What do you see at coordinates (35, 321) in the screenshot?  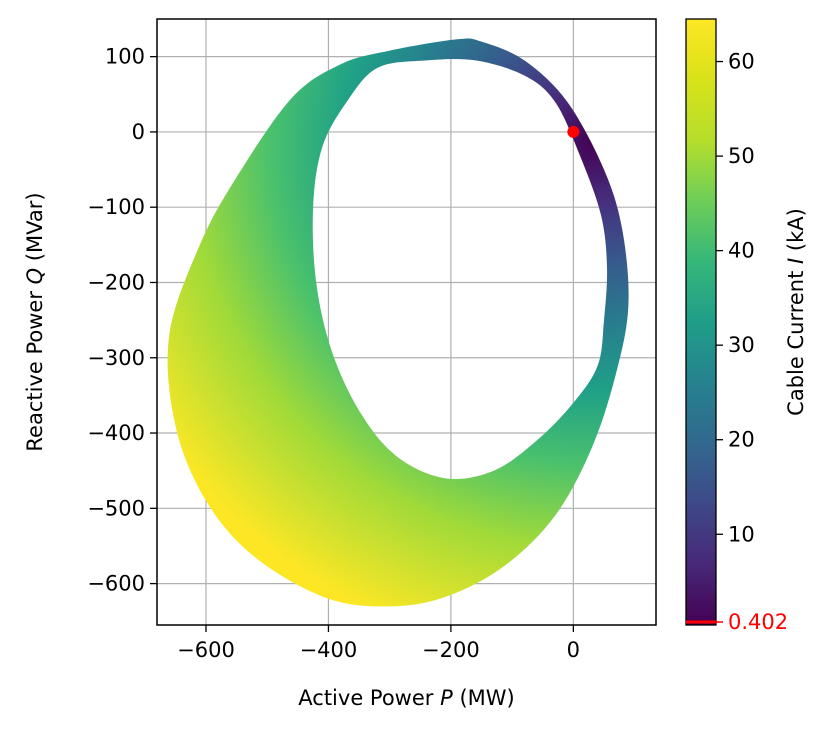 I see `y-axis-label: Reactive Power Q (MVar)` at bounding box center [35, 321].